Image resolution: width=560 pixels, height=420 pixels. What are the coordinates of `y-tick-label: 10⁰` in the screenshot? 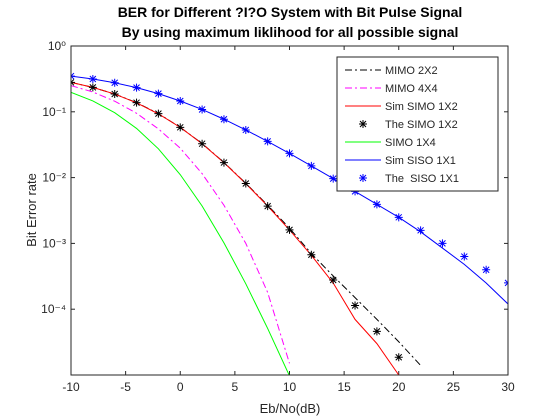 It's located at (57, 46).